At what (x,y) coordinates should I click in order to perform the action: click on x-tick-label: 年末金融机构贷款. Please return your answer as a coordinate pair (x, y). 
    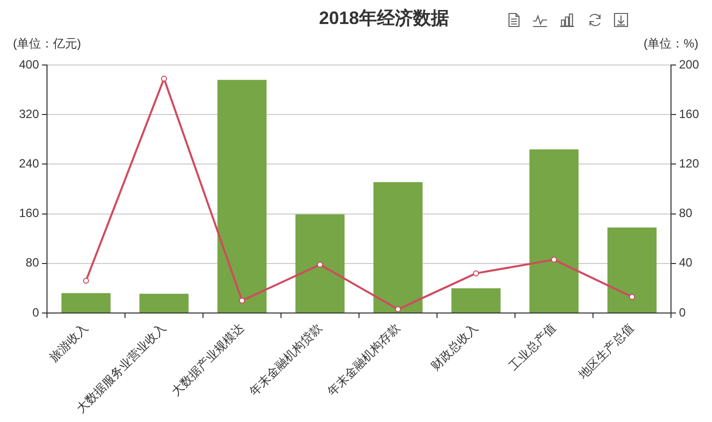
    Looking at the image, I should click on (285, 359).